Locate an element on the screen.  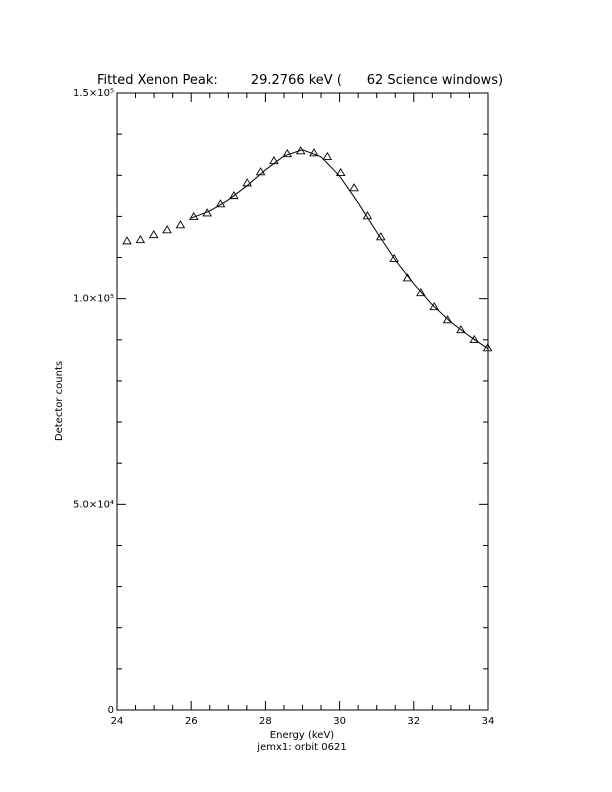
fit-line is located at coordinates (340, 249).